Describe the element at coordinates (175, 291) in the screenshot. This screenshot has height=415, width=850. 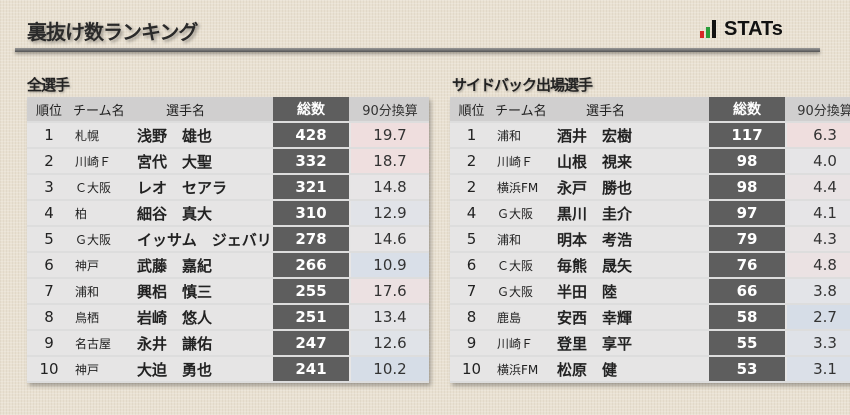
I see `cell-name: 興梠 慎三` at that location.